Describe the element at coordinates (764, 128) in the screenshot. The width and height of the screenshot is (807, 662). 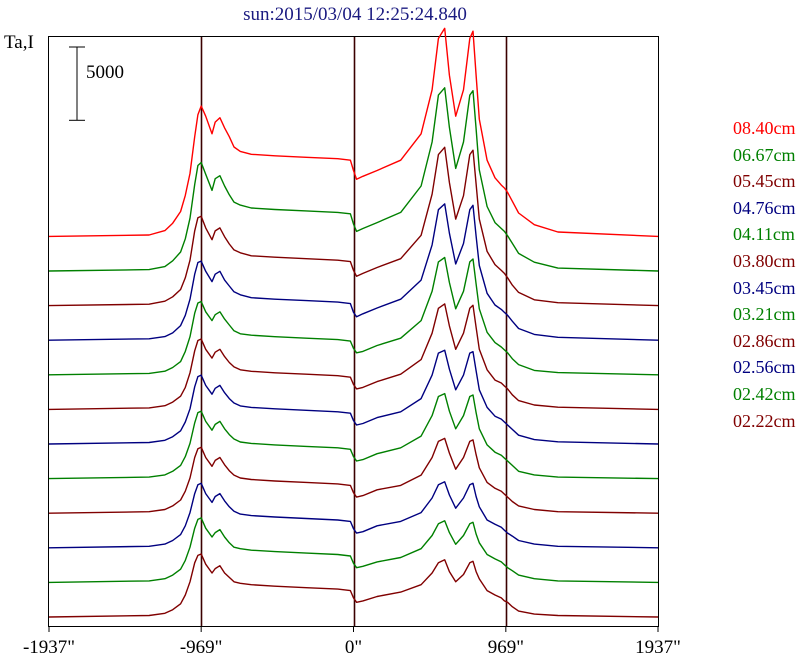
I see `legend-entry: 08.40cm` at that location.